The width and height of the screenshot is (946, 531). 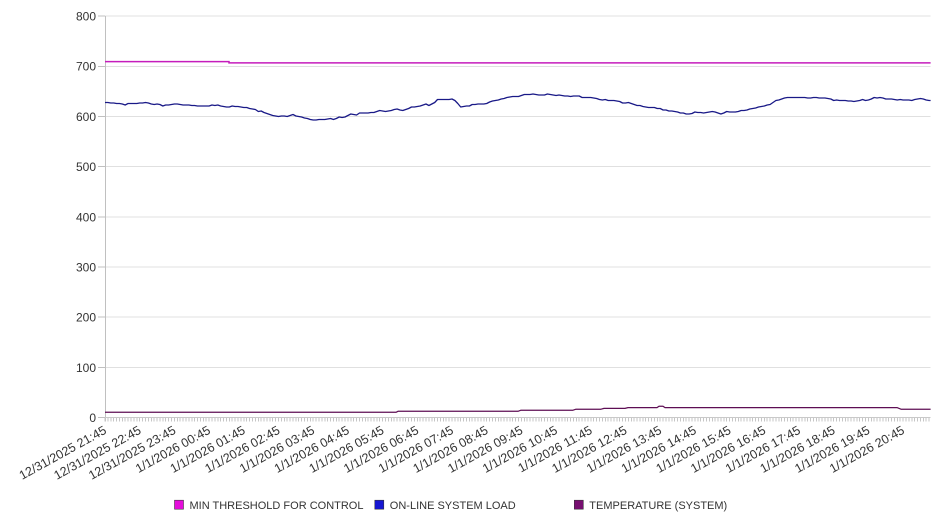 I want to click on svg-text: TEMPERATURE (SYSTEM), so click(x=658, y=506).